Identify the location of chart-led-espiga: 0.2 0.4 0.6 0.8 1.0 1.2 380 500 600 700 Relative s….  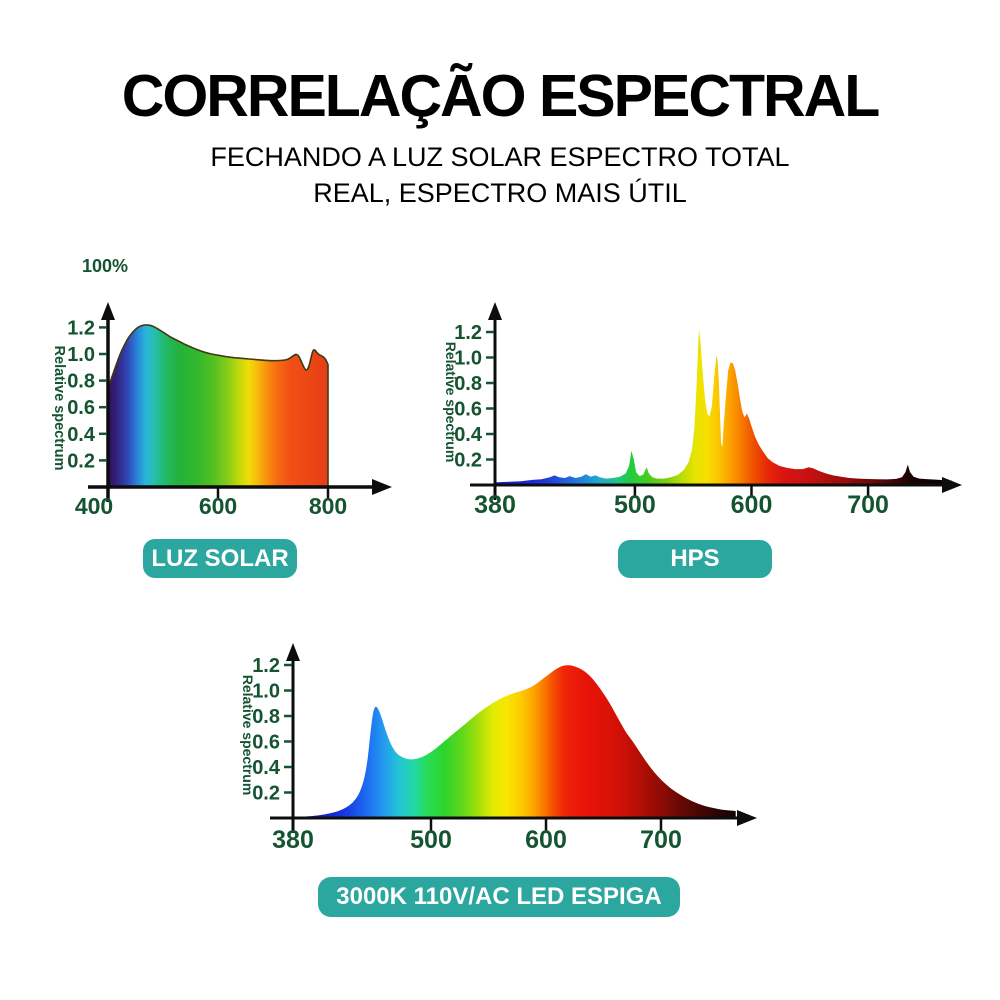
(497, 750).